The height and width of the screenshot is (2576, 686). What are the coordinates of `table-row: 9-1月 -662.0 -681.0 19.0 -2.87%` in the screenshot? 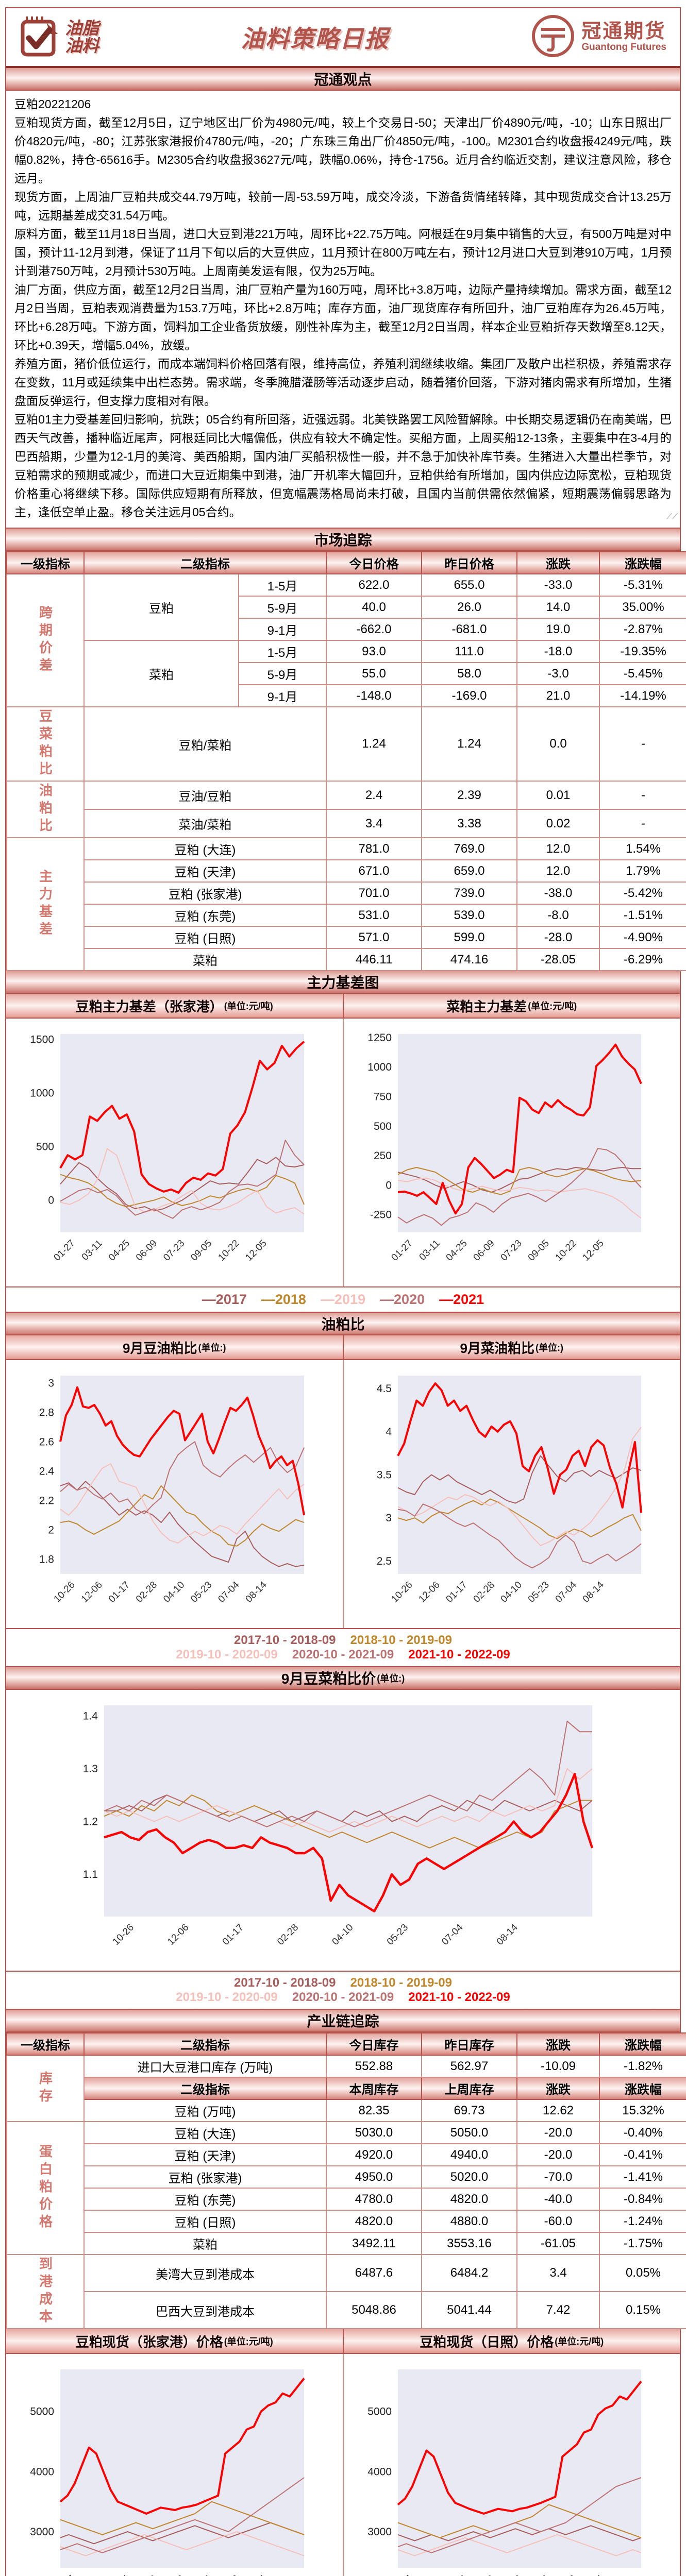 It's located at (346, 629).